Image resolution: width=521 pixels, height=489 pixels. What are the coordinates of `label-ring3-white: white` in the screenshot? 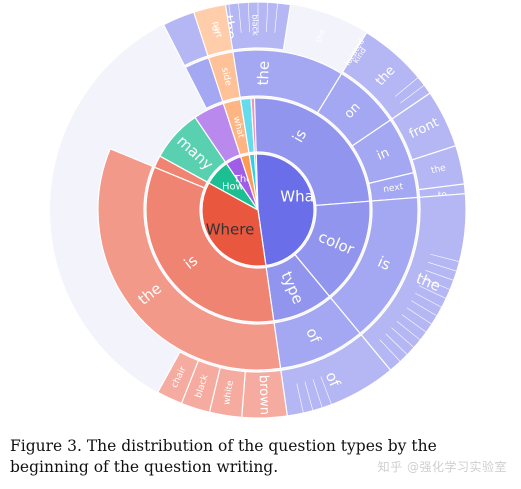 It's located at (229, 392).